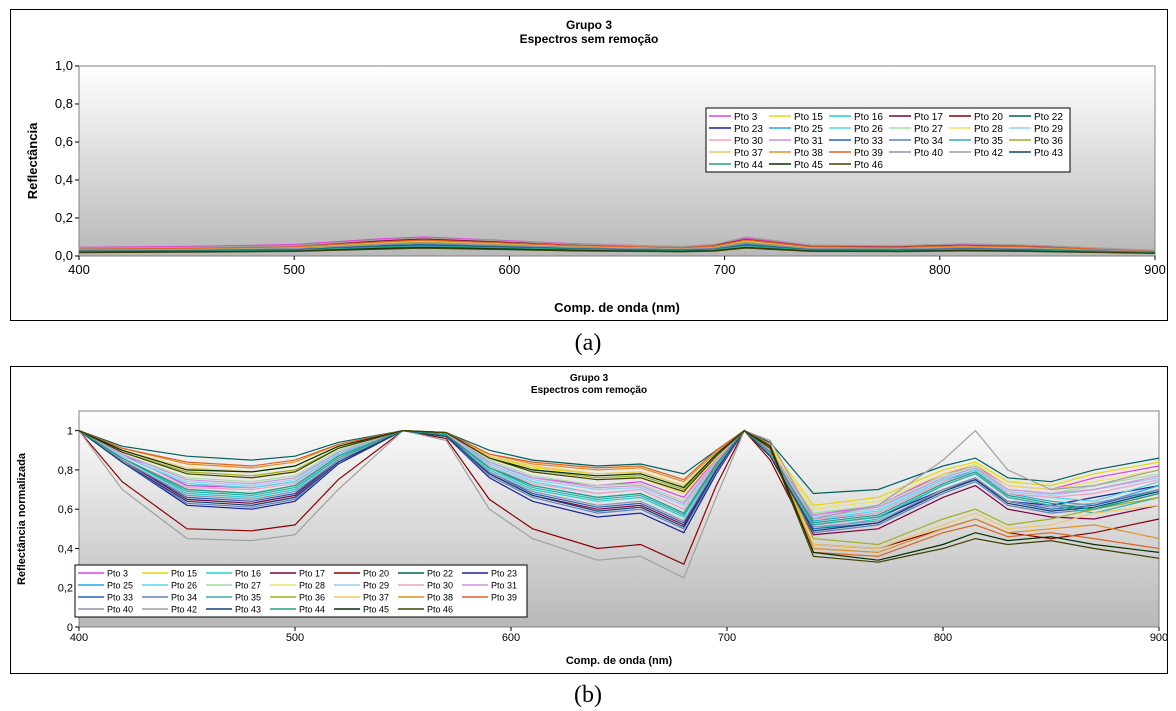 The image size is (1176, 711). Describe the element at coordinates (588, 343) in the screenshot. I see `caption-a: (a)` at that location.